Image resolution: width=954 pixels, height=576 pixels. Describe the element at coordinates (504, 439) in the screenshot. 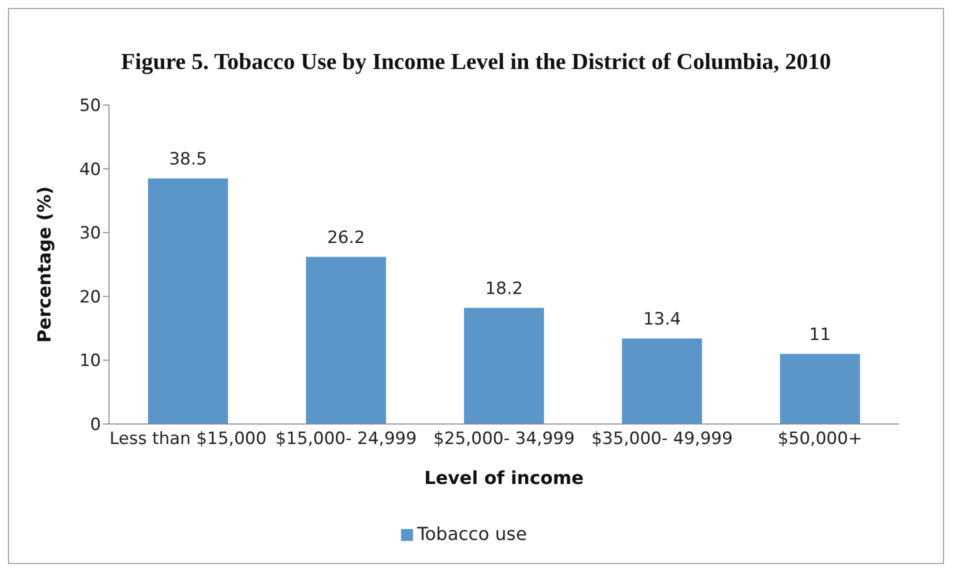

I see `x-tick-label: $25,000- 34,999` at that location.